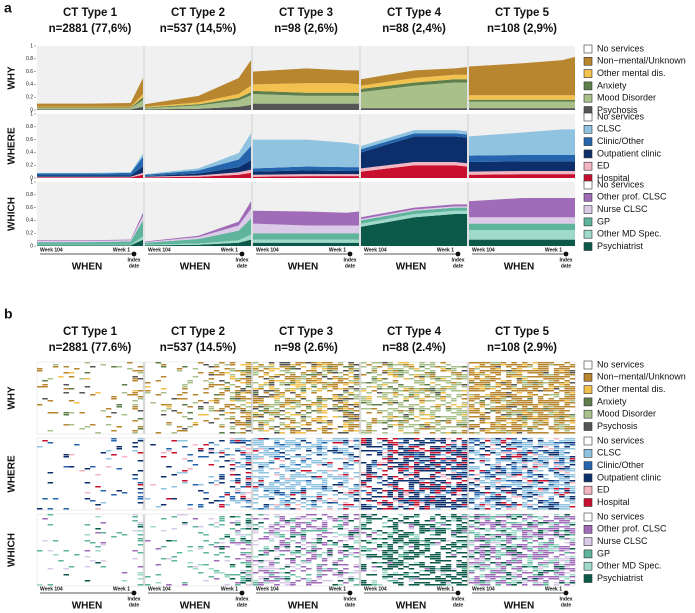 The image size is (695, 613). I want to click on stacked-area, so click(306, 99).